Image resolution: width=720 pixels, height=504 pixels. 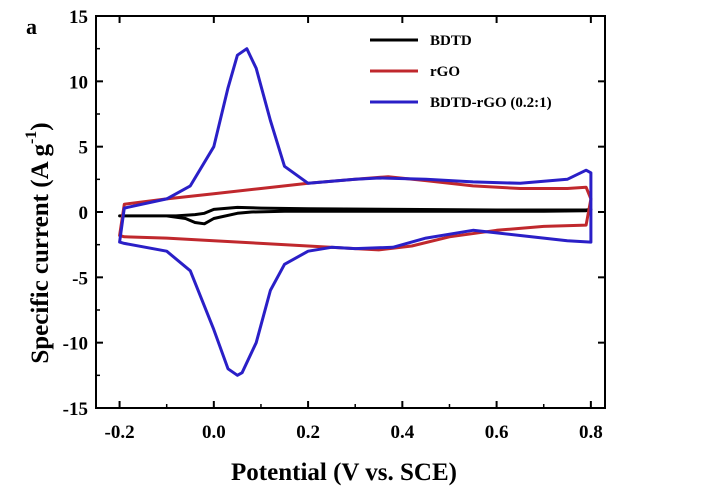 I want to click on y-tick-label: 15, so click(x=78, y=17).